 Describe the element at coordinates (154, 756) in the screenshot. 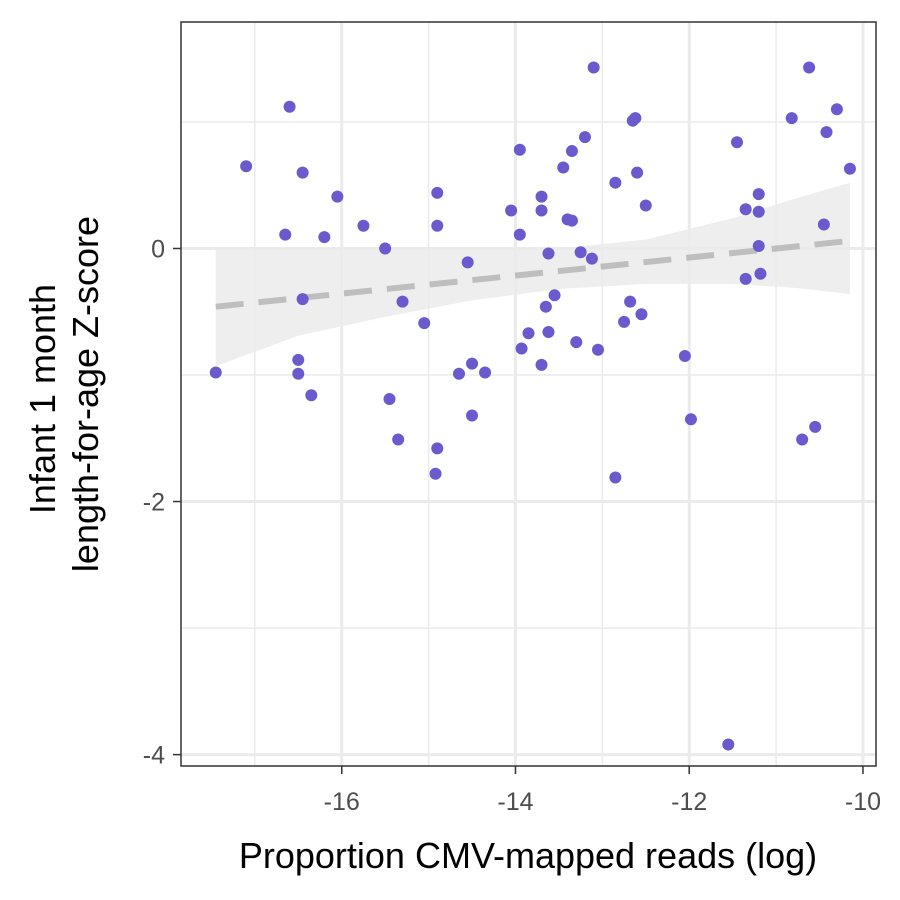

I see `y-tick-label: -4` at that location.